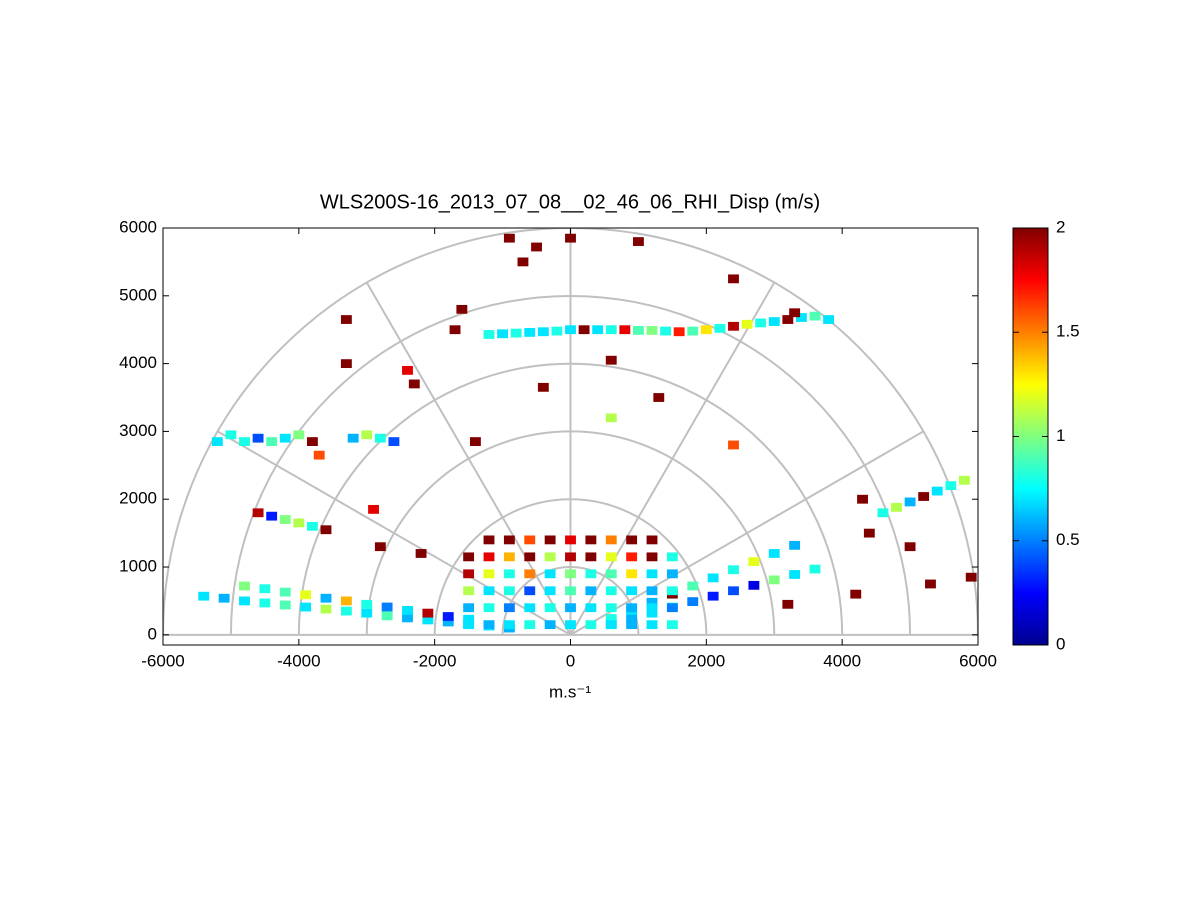  Describe the element at coordinates (706, 660) in the screenshot. I see `x-tick-label: 2000` at that location.